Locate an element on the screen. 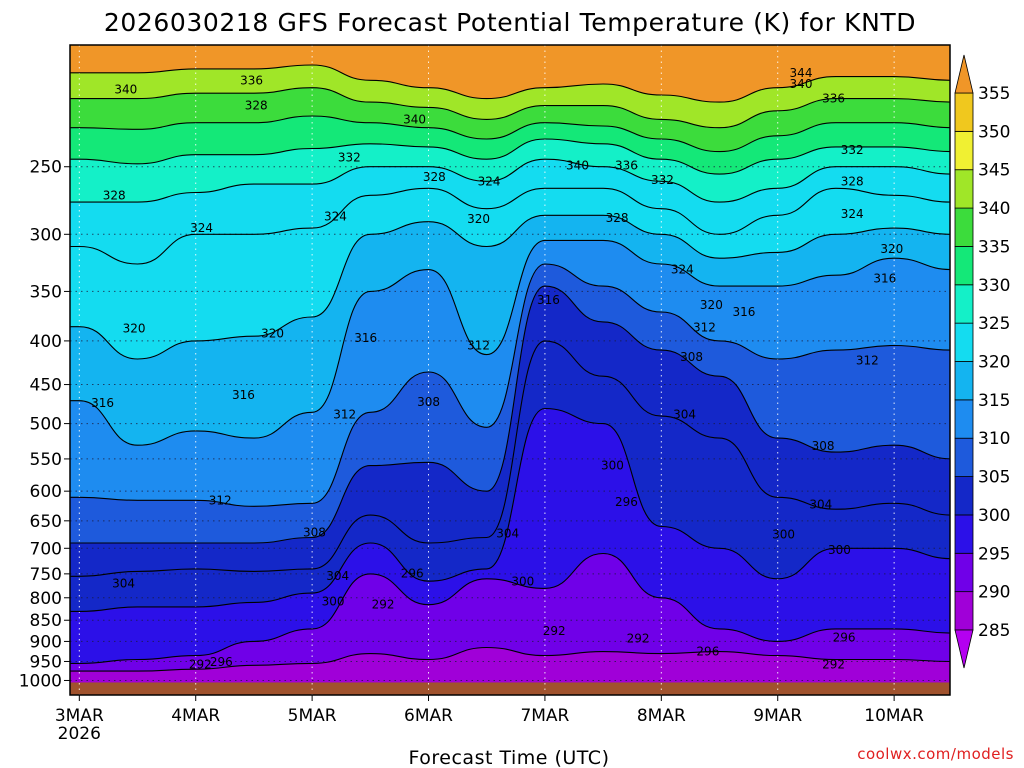  colorbar-label: 325 is located at coordinates (994, 324).